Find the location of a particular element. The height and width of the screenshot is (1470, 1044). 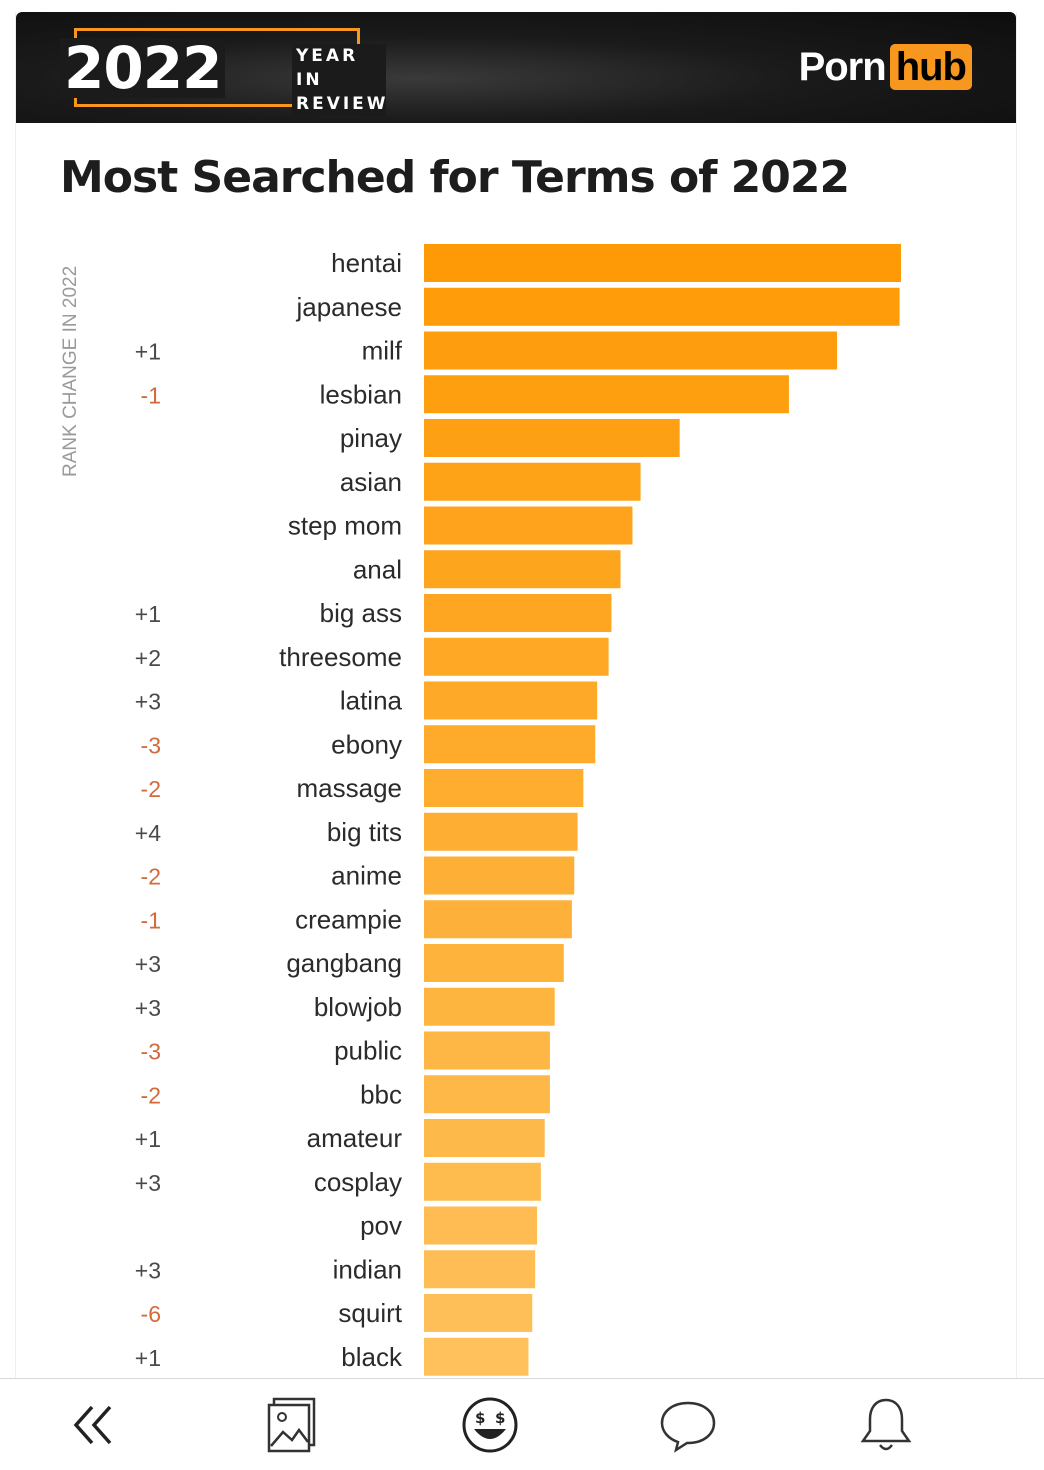

banner-subtitle: YEAR IN REVIEW is located at coordinates (339, 80).